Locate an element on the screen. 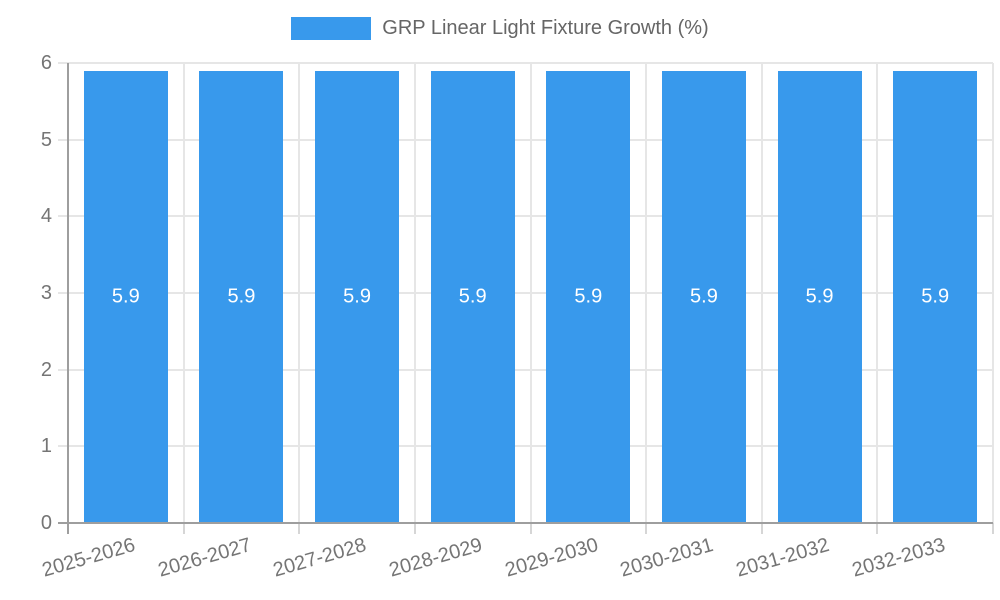  y-axis-tick-label: 1 is located at coordinates (46, 446).